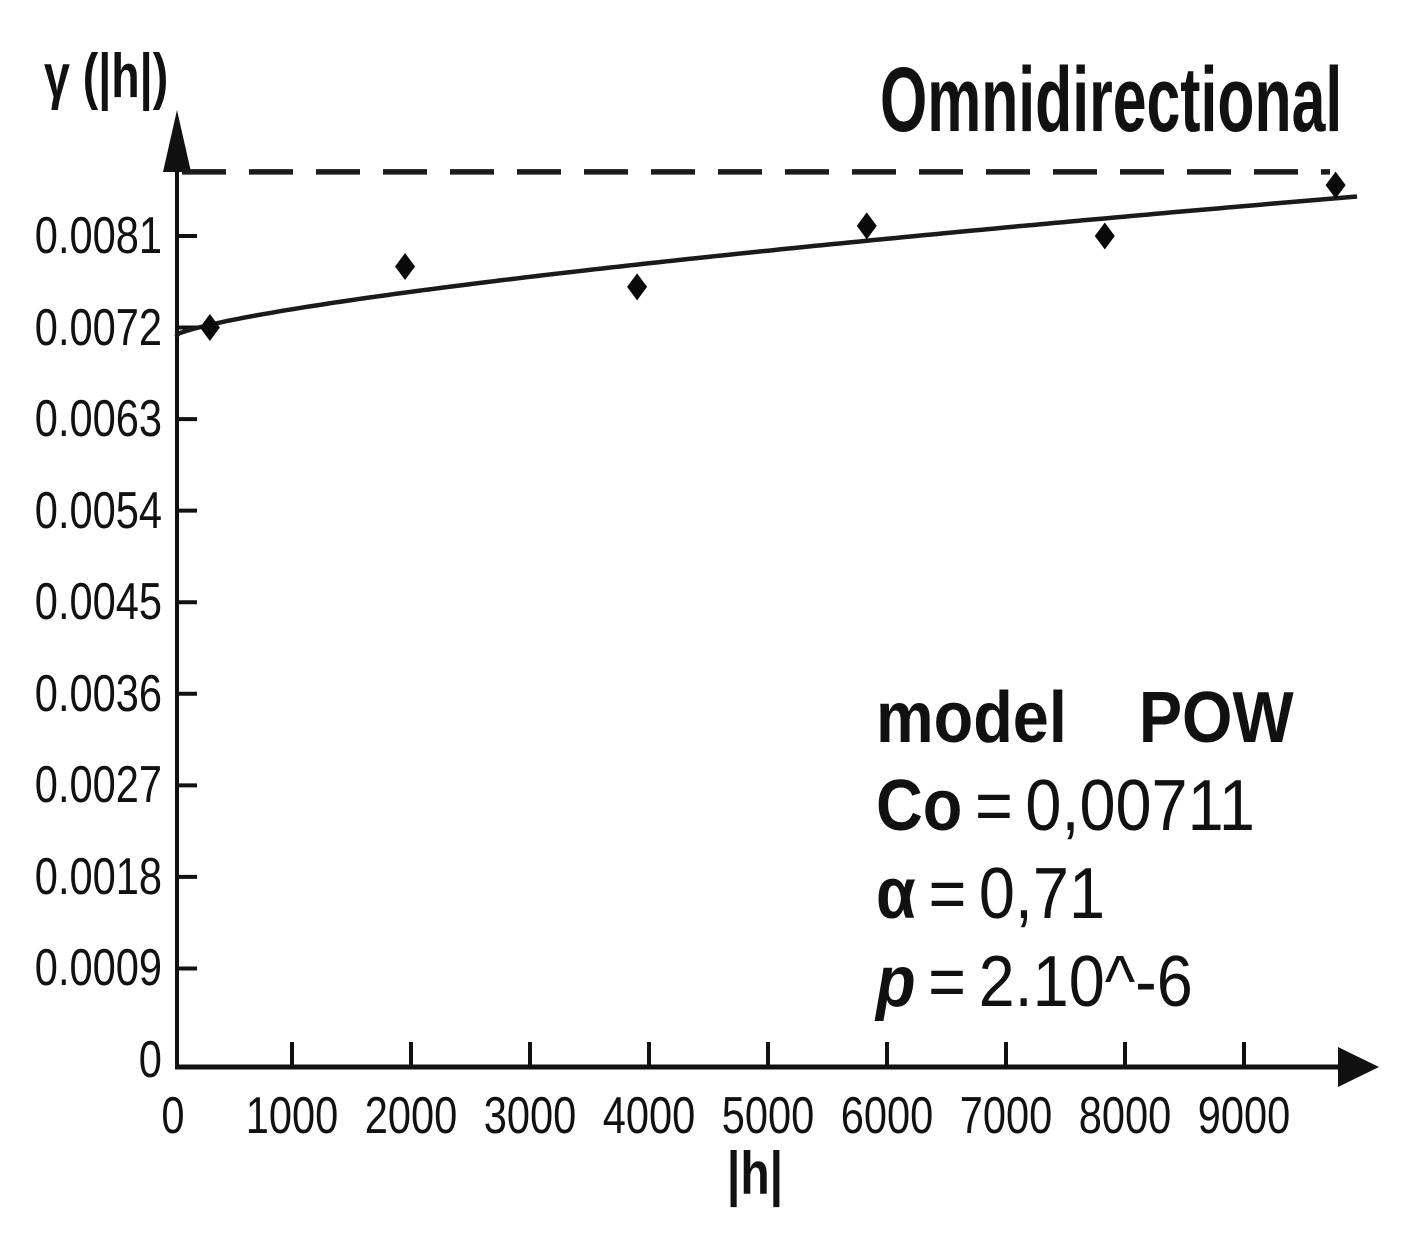 Image resolution: width=1402 pixels, height=1233 pixels. What do you see at coordinates (98, 693) in the screenshot?
I see `y-tick-label: 0.0036` at bounding box center [98, 693].